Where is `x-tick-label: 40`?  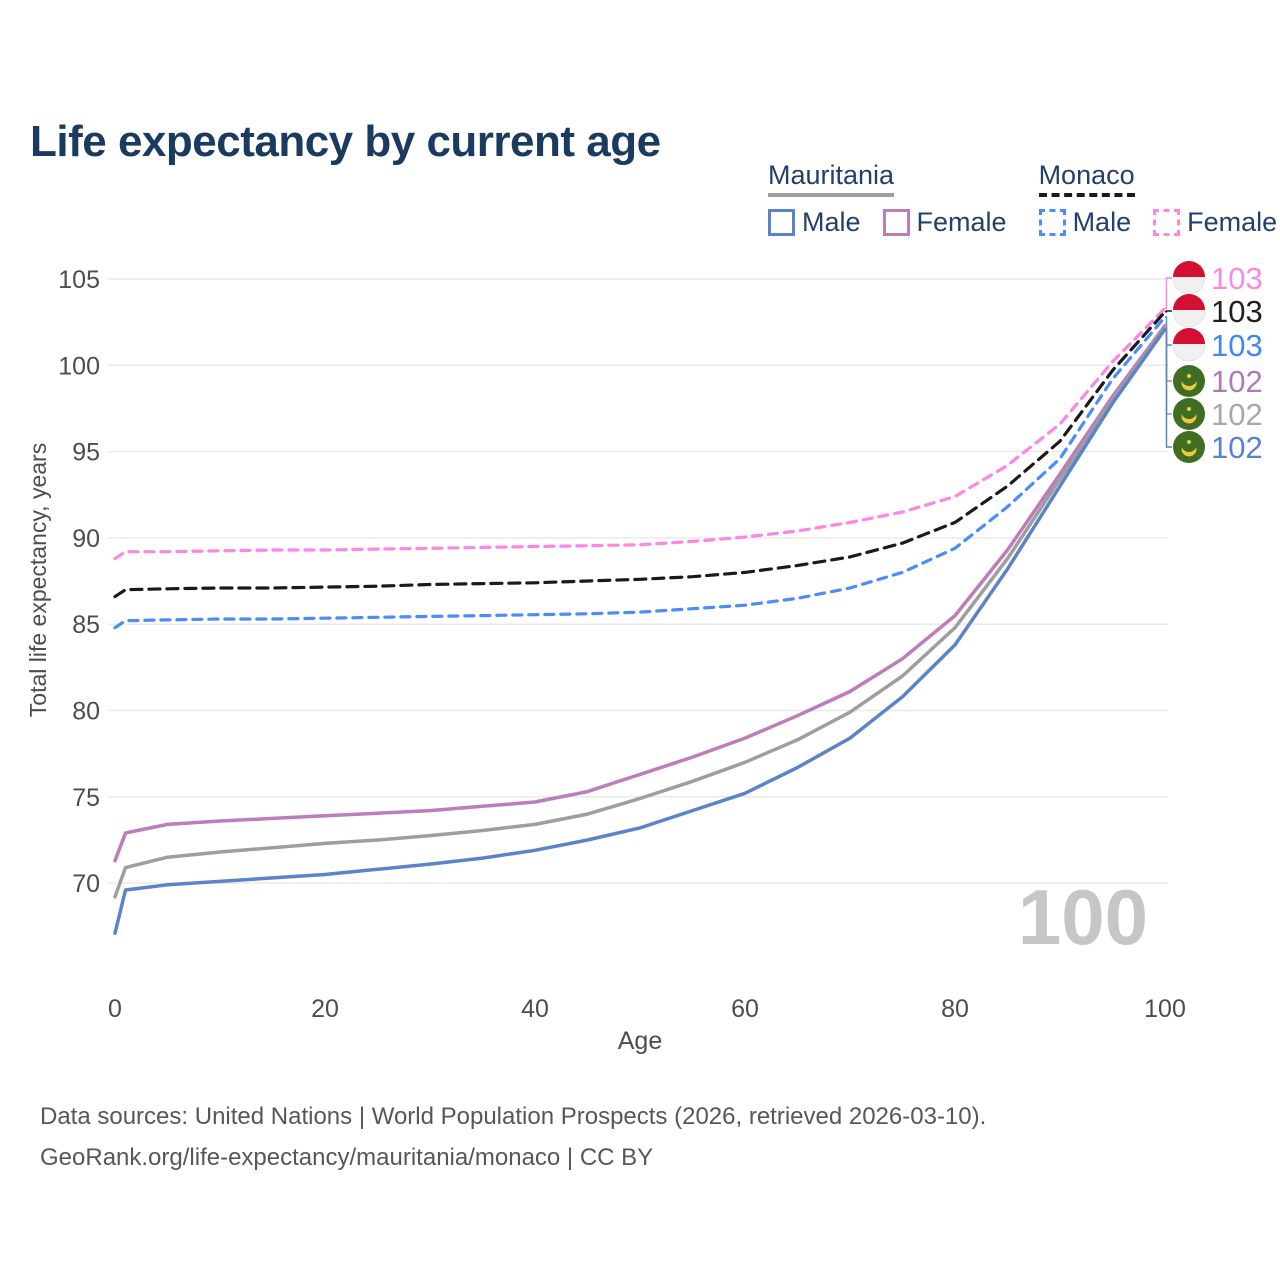 x-tick-label: 40 is located at coordinates (535, 1009).